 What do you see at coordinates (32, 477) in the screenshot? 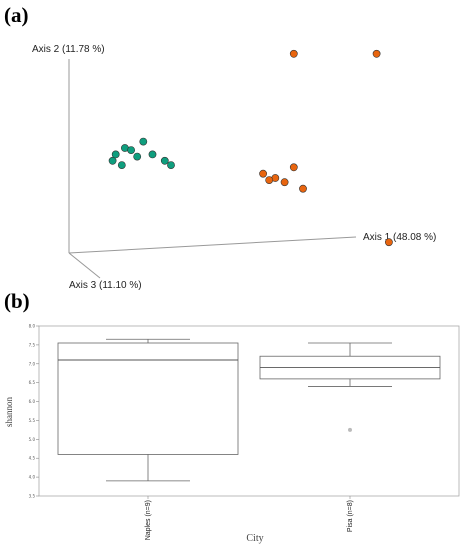
I see `y-tick-label: 4.0` at bounding box center [32, 477].